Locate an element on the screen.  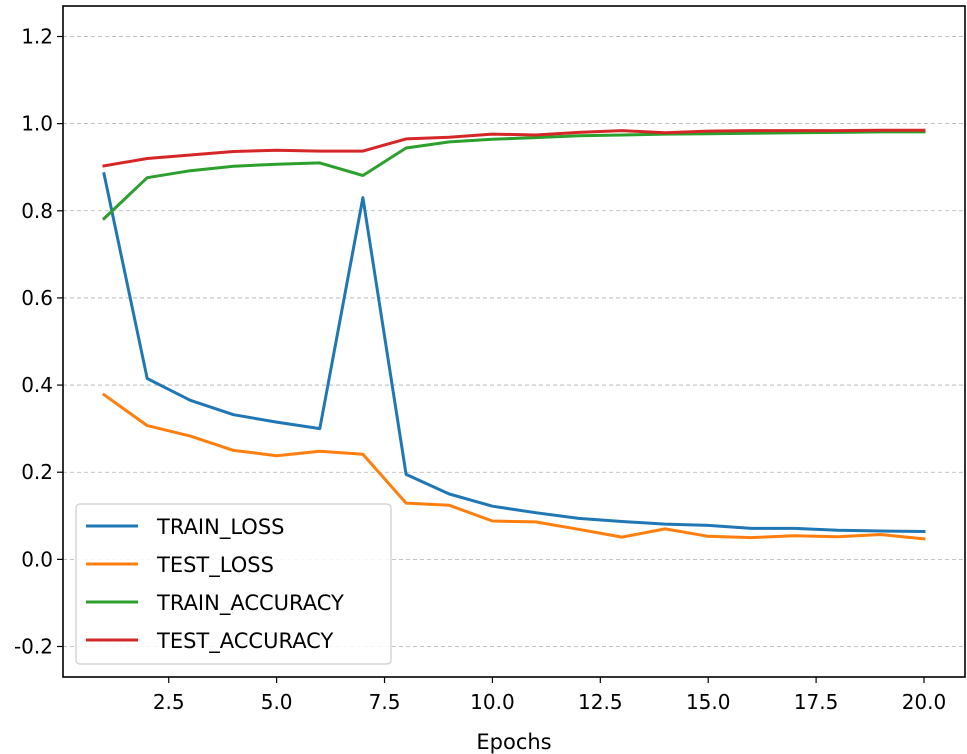
series-line-train-accuracy is located at coordinates (513, 175).